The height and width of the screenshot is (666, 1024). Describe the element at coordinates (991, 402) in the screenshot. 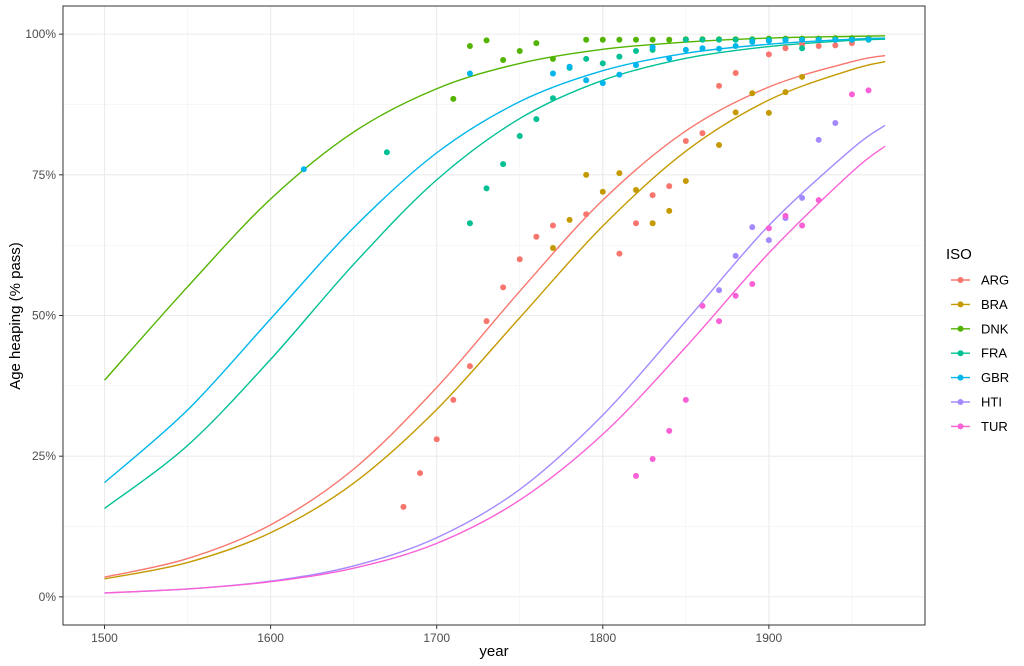

I see `legend-label-hti: HTI` at that location.